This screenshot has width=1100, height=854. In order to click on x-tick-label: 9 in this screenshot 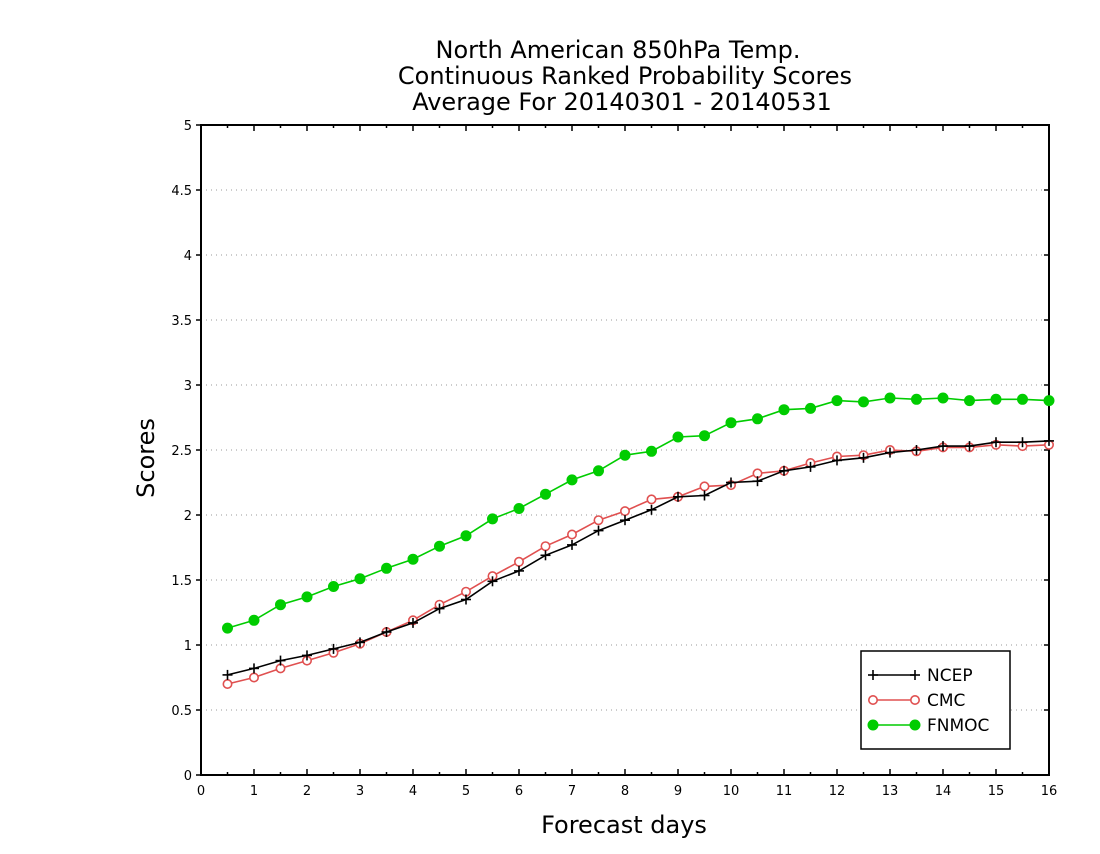, I will do `click(678, 791)`.